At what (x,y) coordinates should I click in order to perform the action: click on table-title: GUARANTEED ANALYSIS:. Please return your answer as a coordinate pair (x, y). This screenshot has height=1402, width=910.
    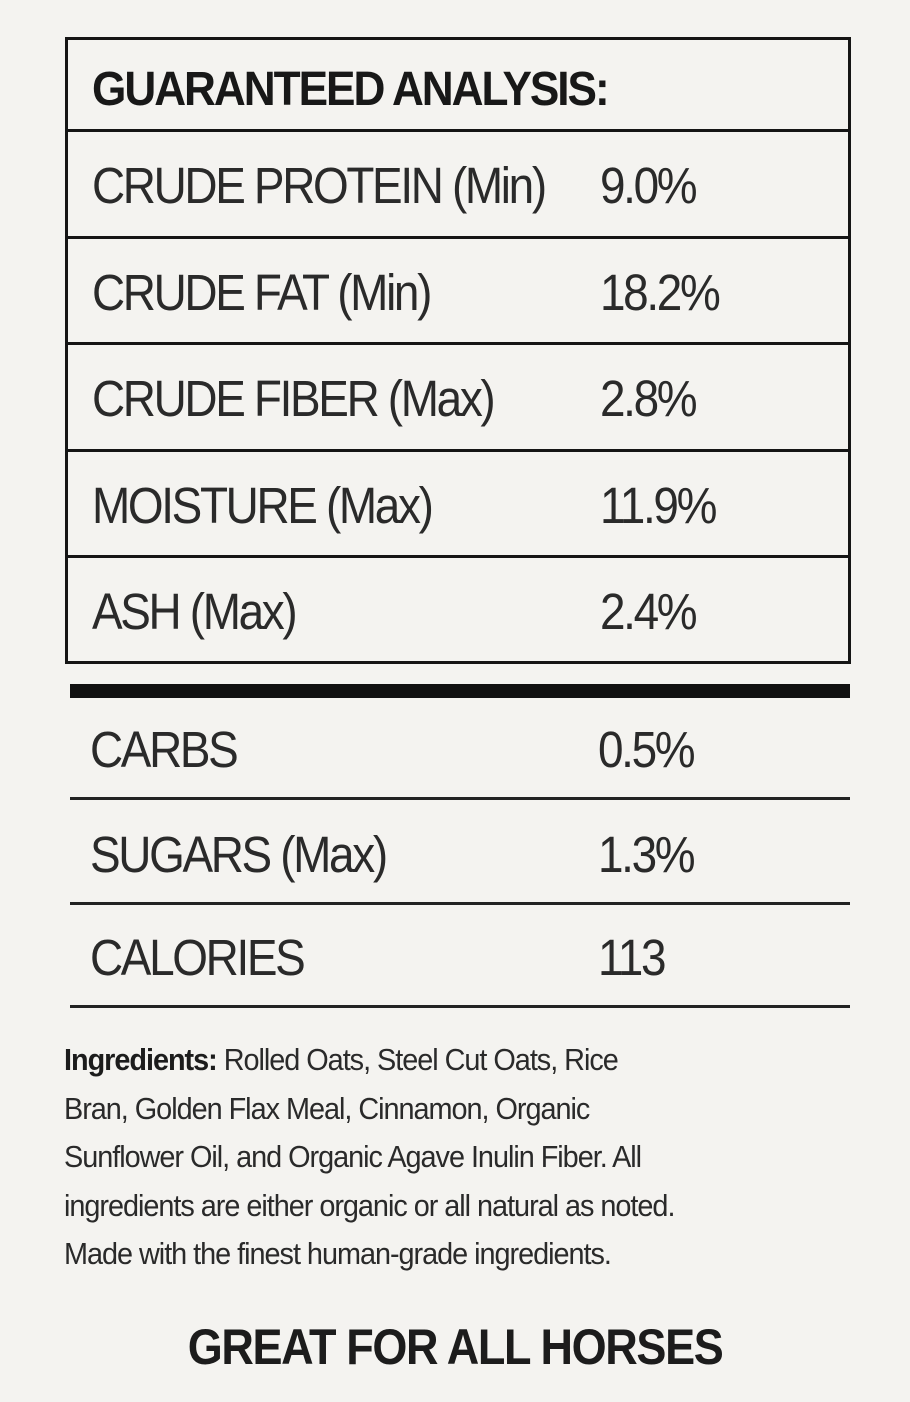
    Looking at the image, I should click on (351, 89).